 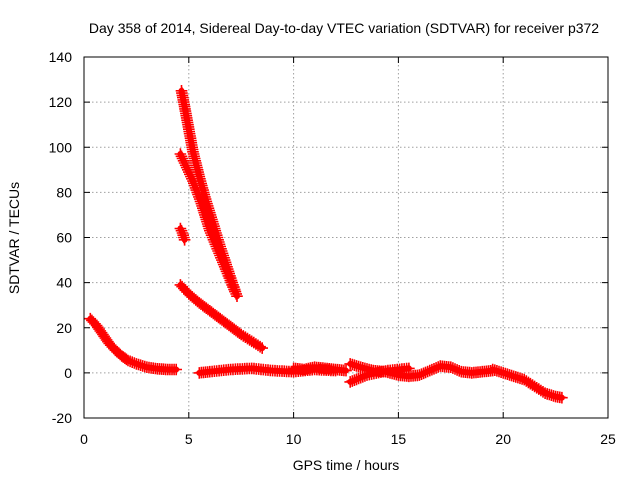 What do you see at coordinates (346, 465) in the screenshot?
I see `x-axis-label: GPS time / hours` at bounding box center [346, 465].